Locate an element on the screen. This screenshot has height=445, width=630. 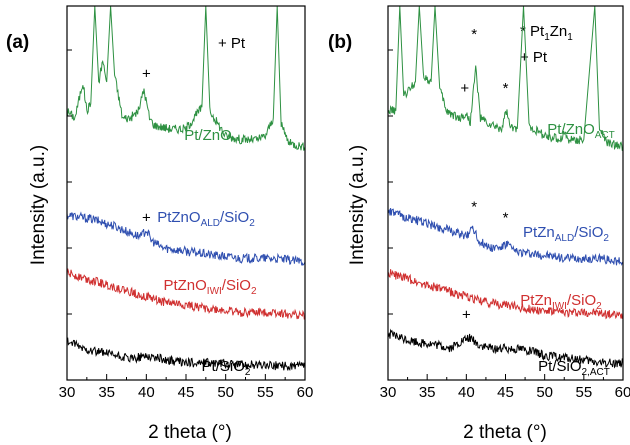
curve-label: Pt/ZnO is located at coordinates (208, 135).